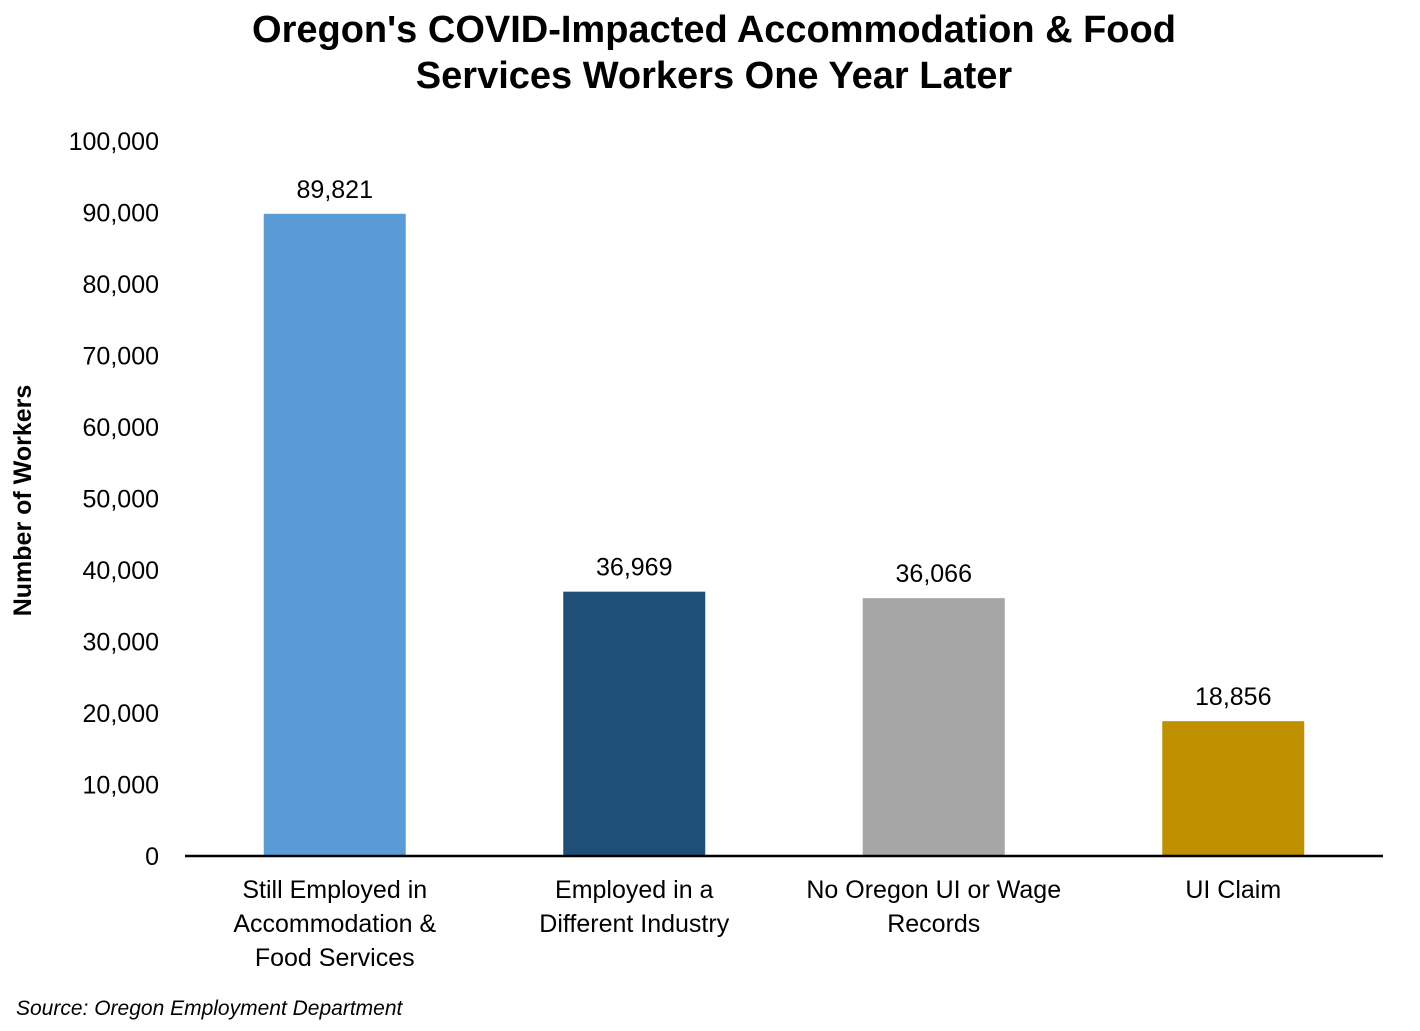 The image size is (1420, 1031). I want to click on category-label: UI Claim, so click(1233, 890).